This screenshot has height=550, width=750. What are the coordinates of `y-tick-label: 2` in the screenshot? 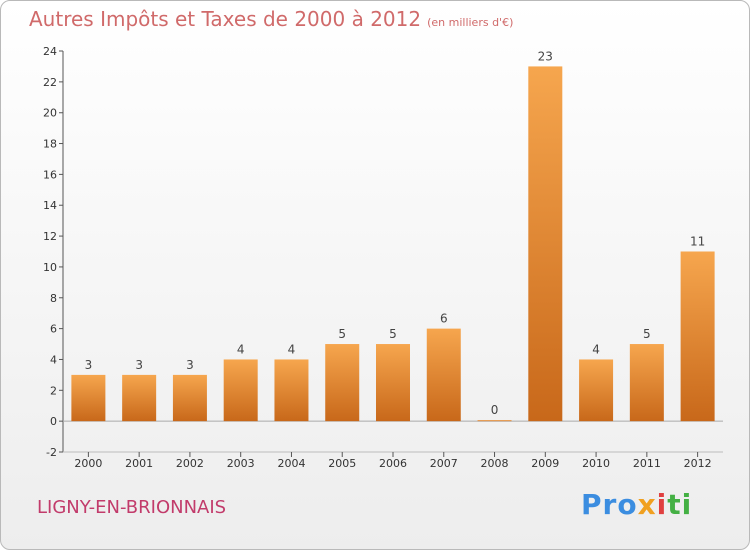 It's located at (53, 390).